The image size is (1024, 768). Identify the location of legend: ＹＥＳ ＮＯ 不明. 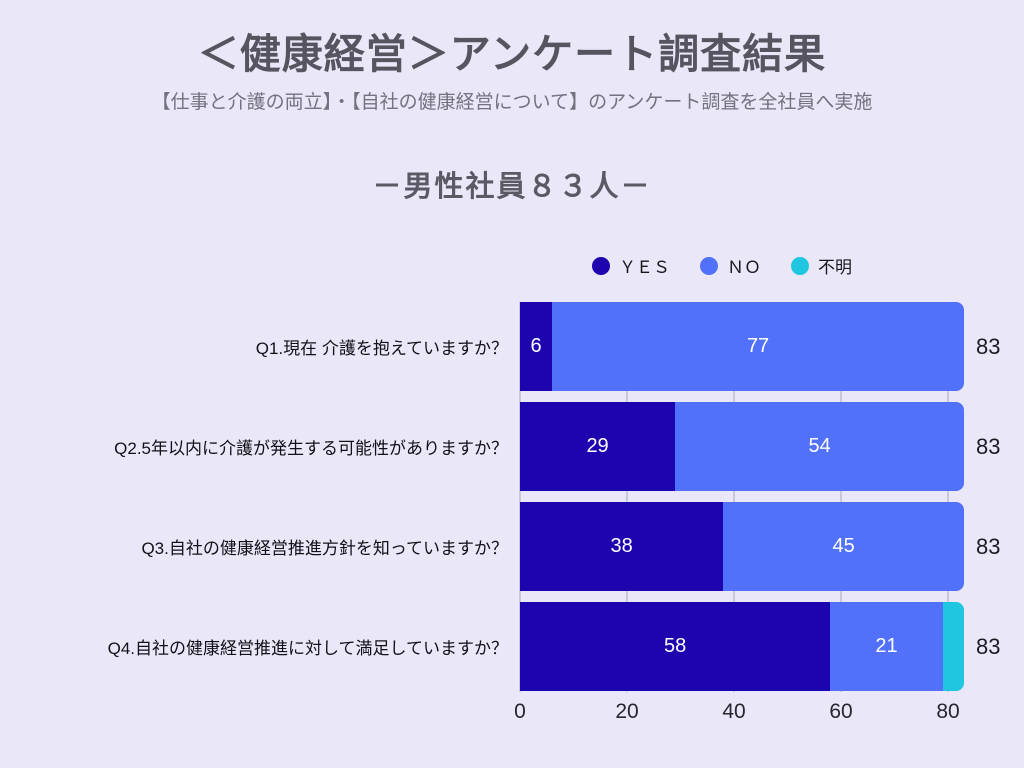
(722, 265).